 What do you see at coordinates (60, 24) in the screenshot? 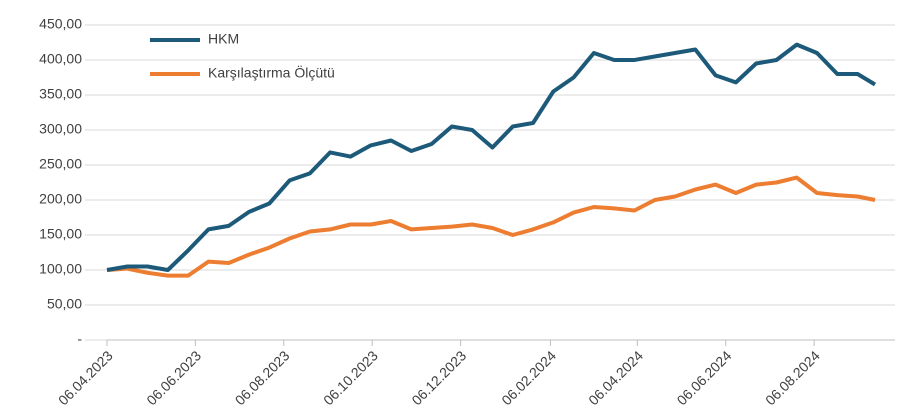
I see `y-tick-label: 450,00` at bounding box center [60, 24].